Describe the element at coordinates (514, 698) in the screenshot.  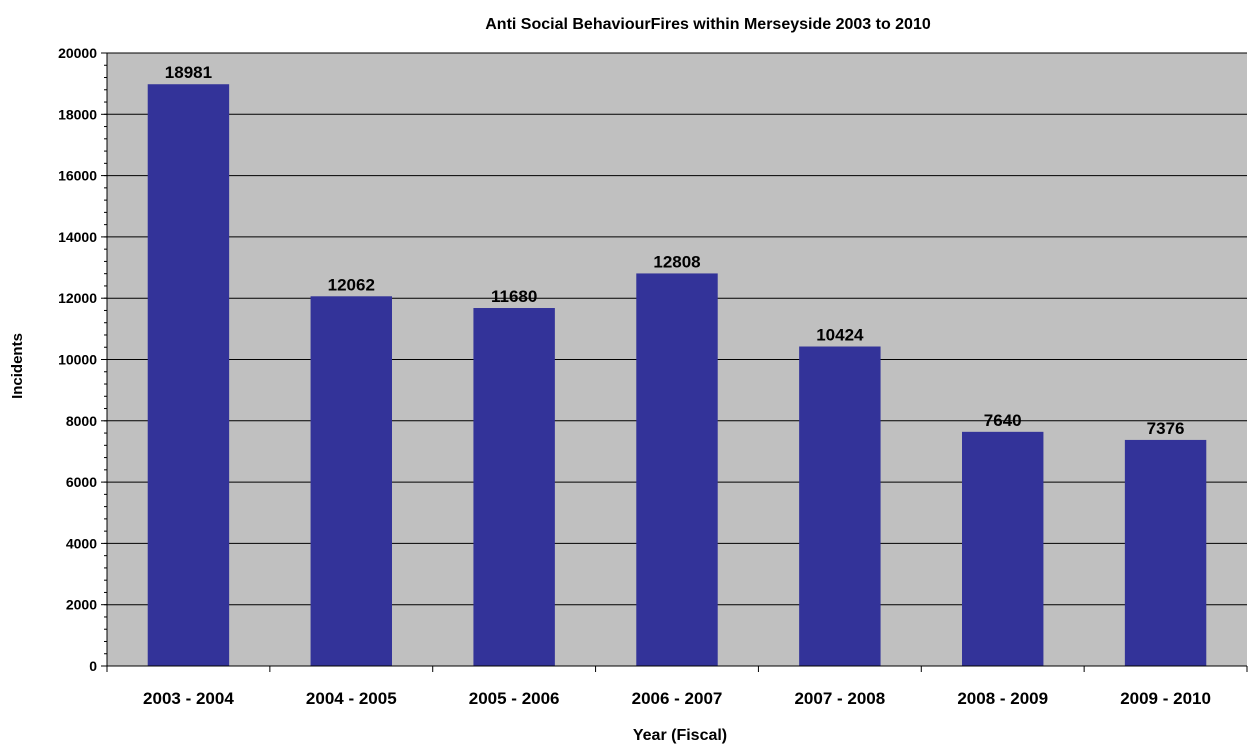
I see `x-tick-label: 2005 - 2006` at that location.